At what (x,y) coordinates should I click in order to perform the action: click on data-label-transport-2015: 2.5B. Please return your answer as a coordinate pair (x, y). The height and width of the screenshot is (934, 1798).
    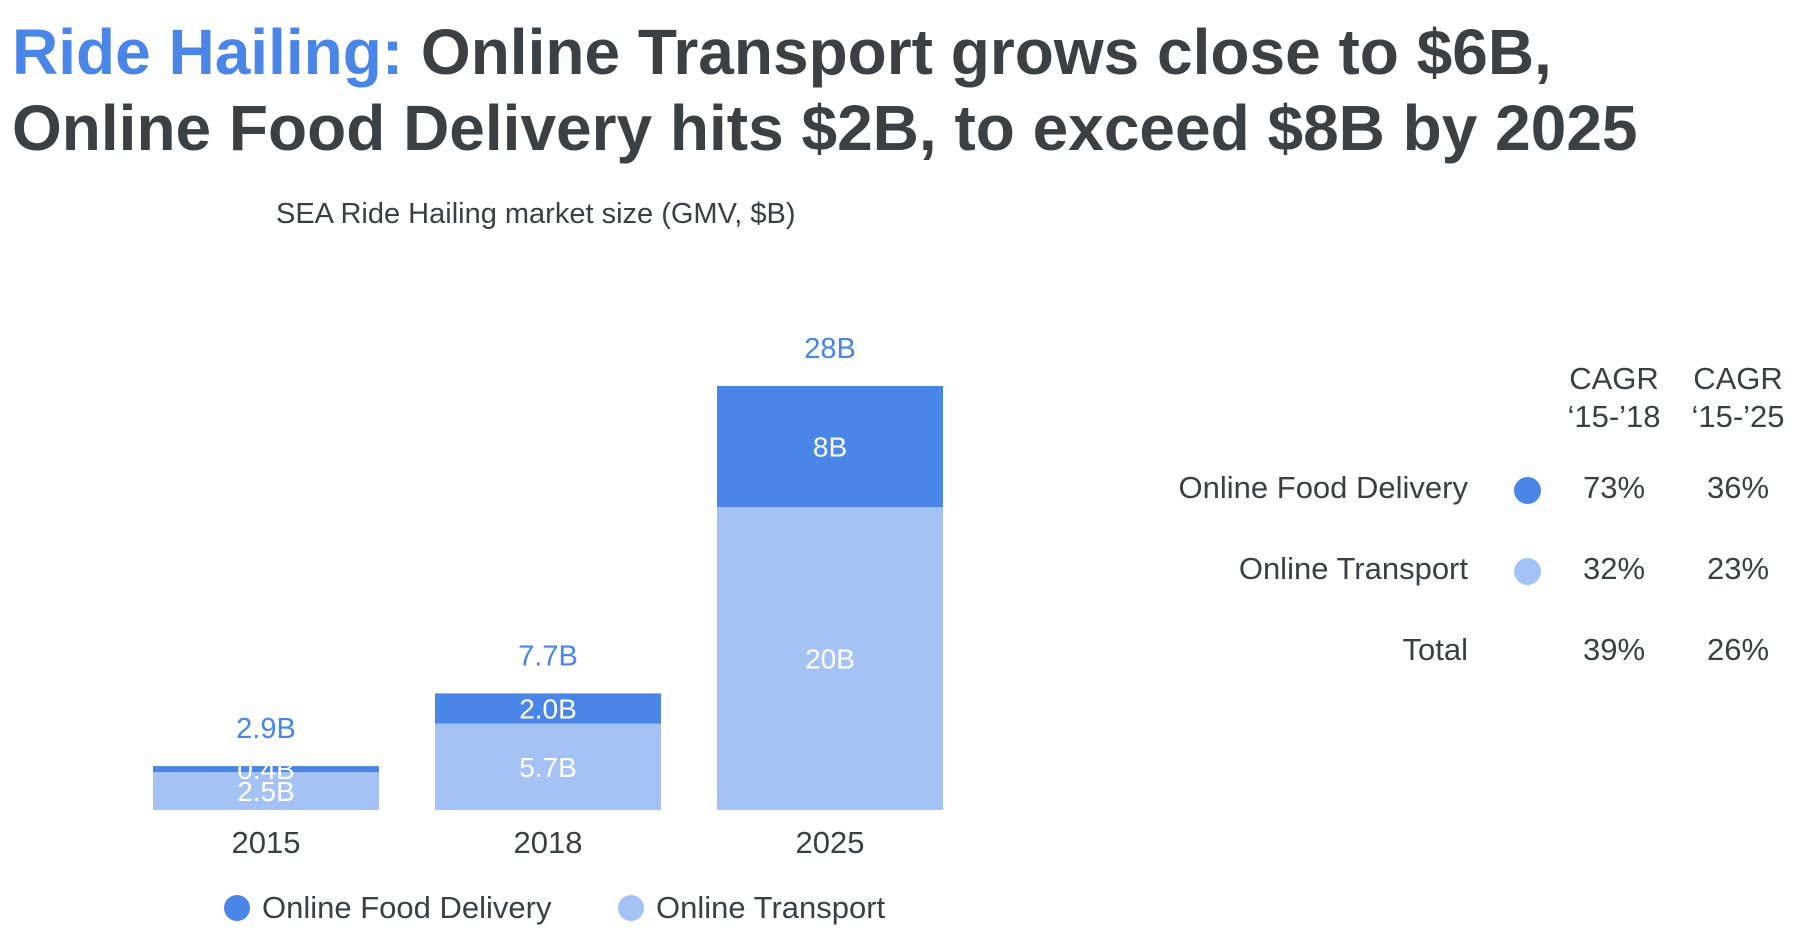
    Looking at the image, I should click on (266, 791).